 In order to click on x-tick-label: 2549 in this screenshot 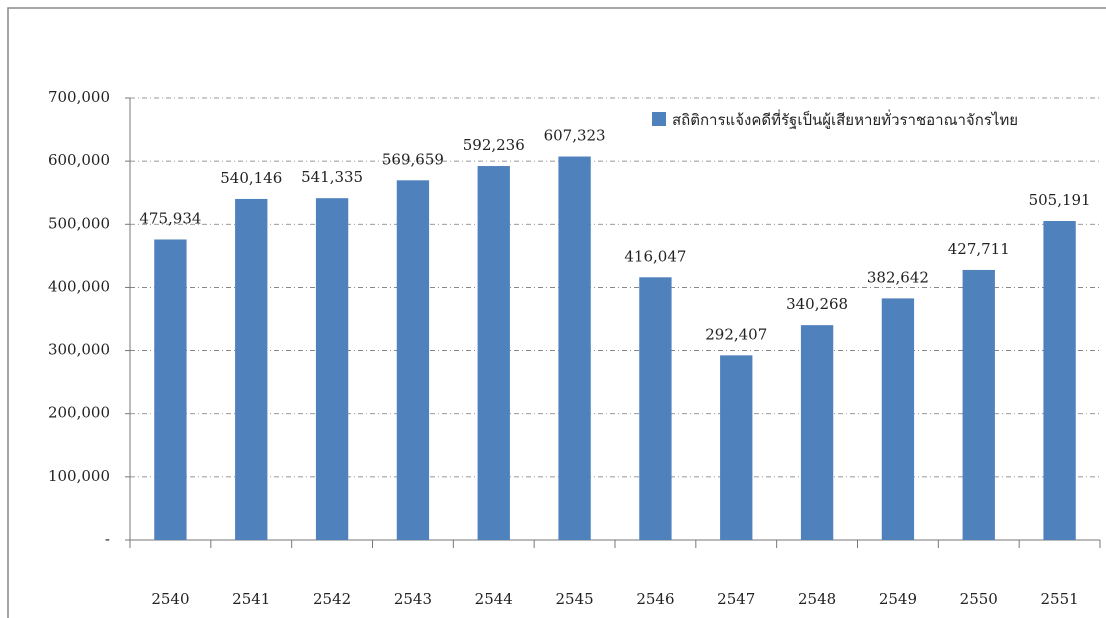, I will do `click(898, 599)`.